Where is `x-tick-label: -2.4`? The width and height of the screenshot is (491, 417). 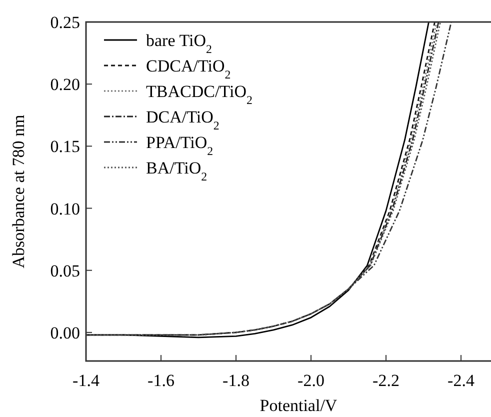 x-tick-label: -2.4 is located at coordinates (461, 380).